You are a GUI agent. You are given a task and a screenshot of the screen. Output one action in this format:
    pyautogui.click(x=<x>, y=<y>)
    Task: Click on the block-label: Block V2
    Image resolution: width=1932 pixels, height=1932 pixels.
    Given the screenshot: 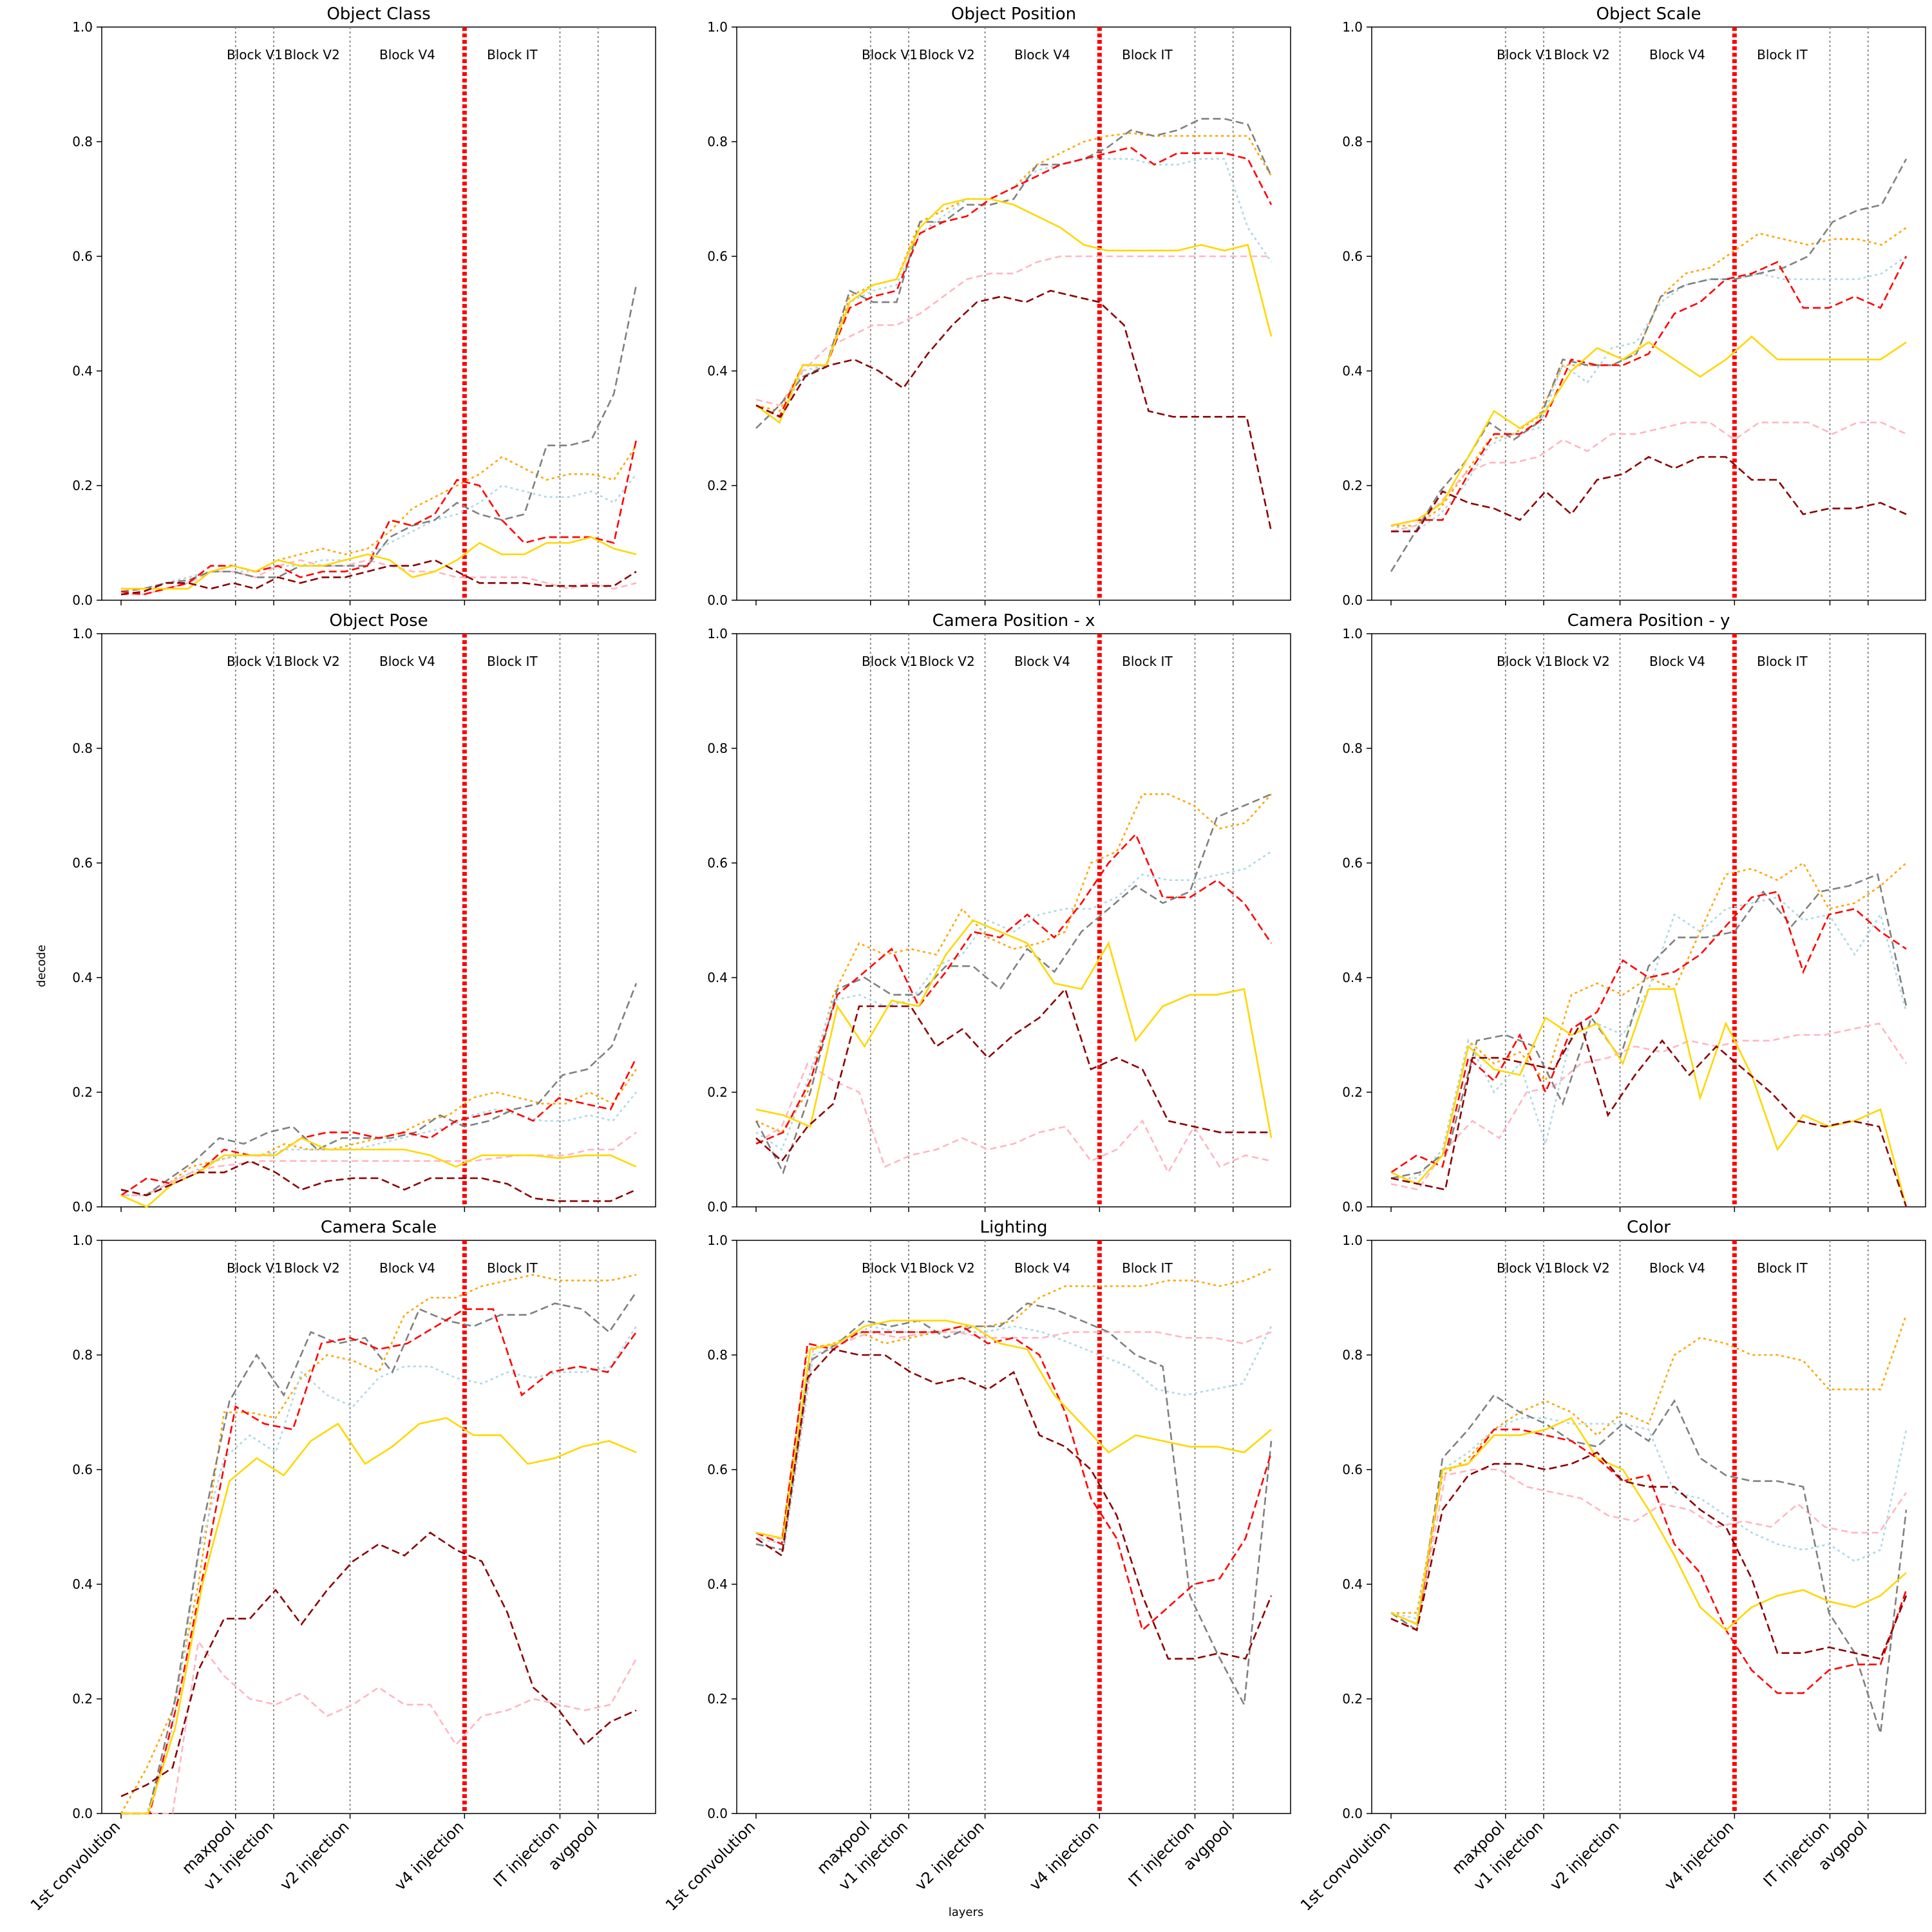 What is the action you would take?
    pyautogui.click(x=312, y=1268)
    